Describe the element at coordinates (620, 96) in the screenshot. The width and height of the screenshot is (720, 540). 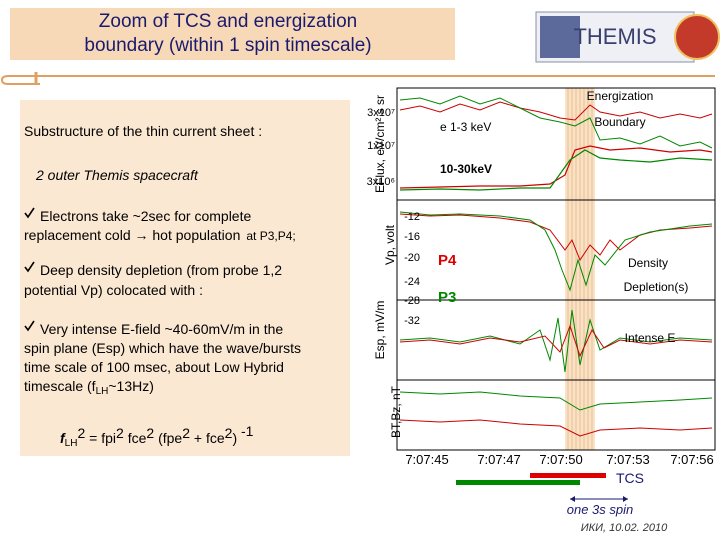
I see `annotation: Energization` at that location.